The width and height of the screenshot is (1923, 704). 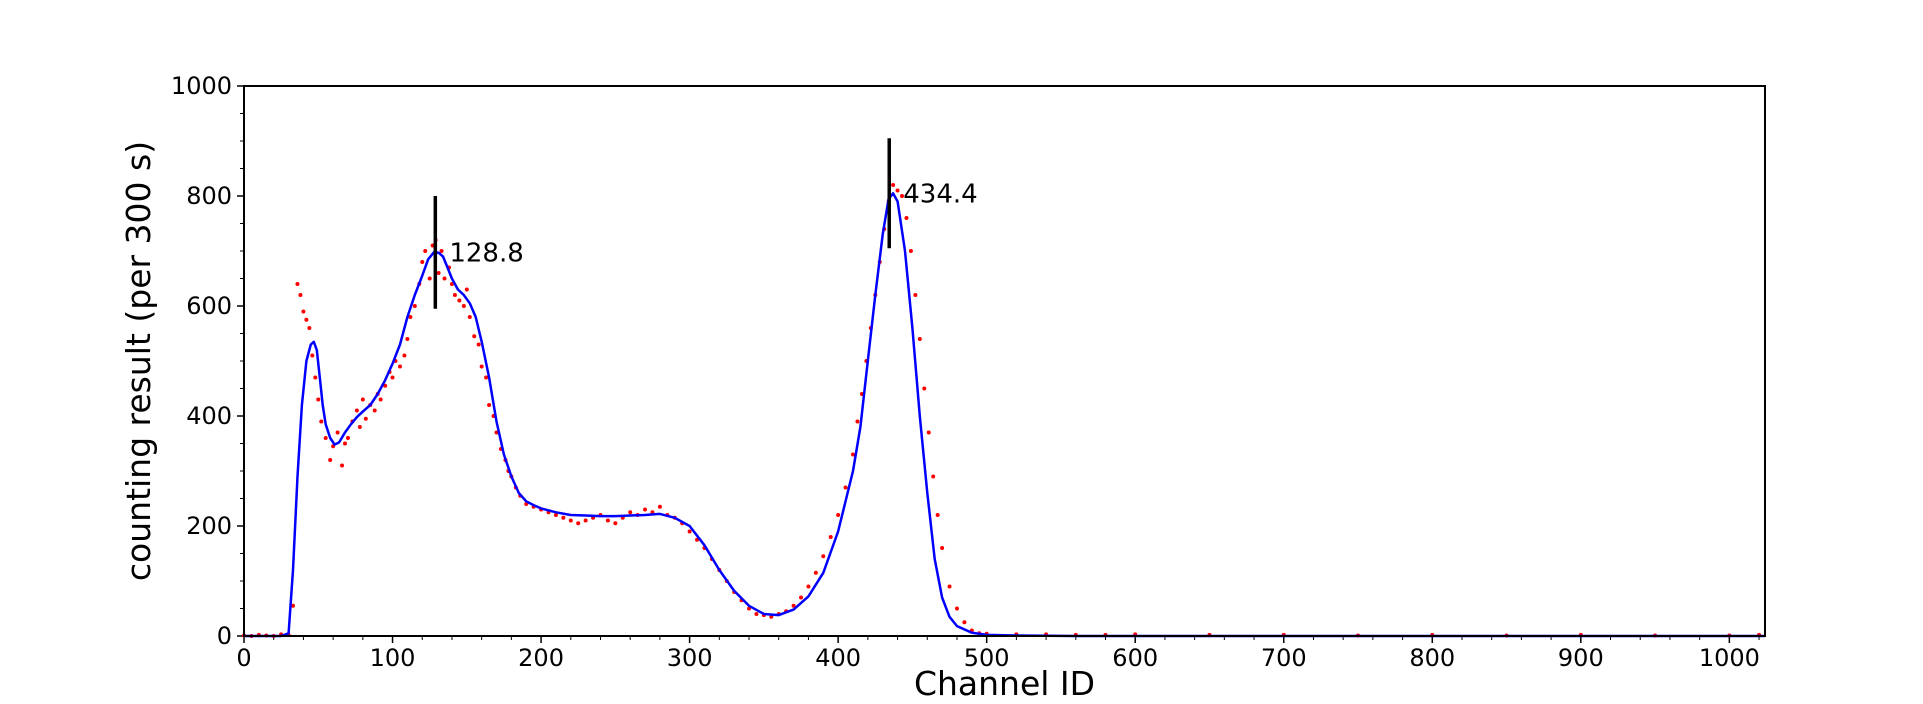 What do you see at coordinates (690, 658) in the screenshot?
I see `x-tick-label: 300` at bounding box center [690, 658].